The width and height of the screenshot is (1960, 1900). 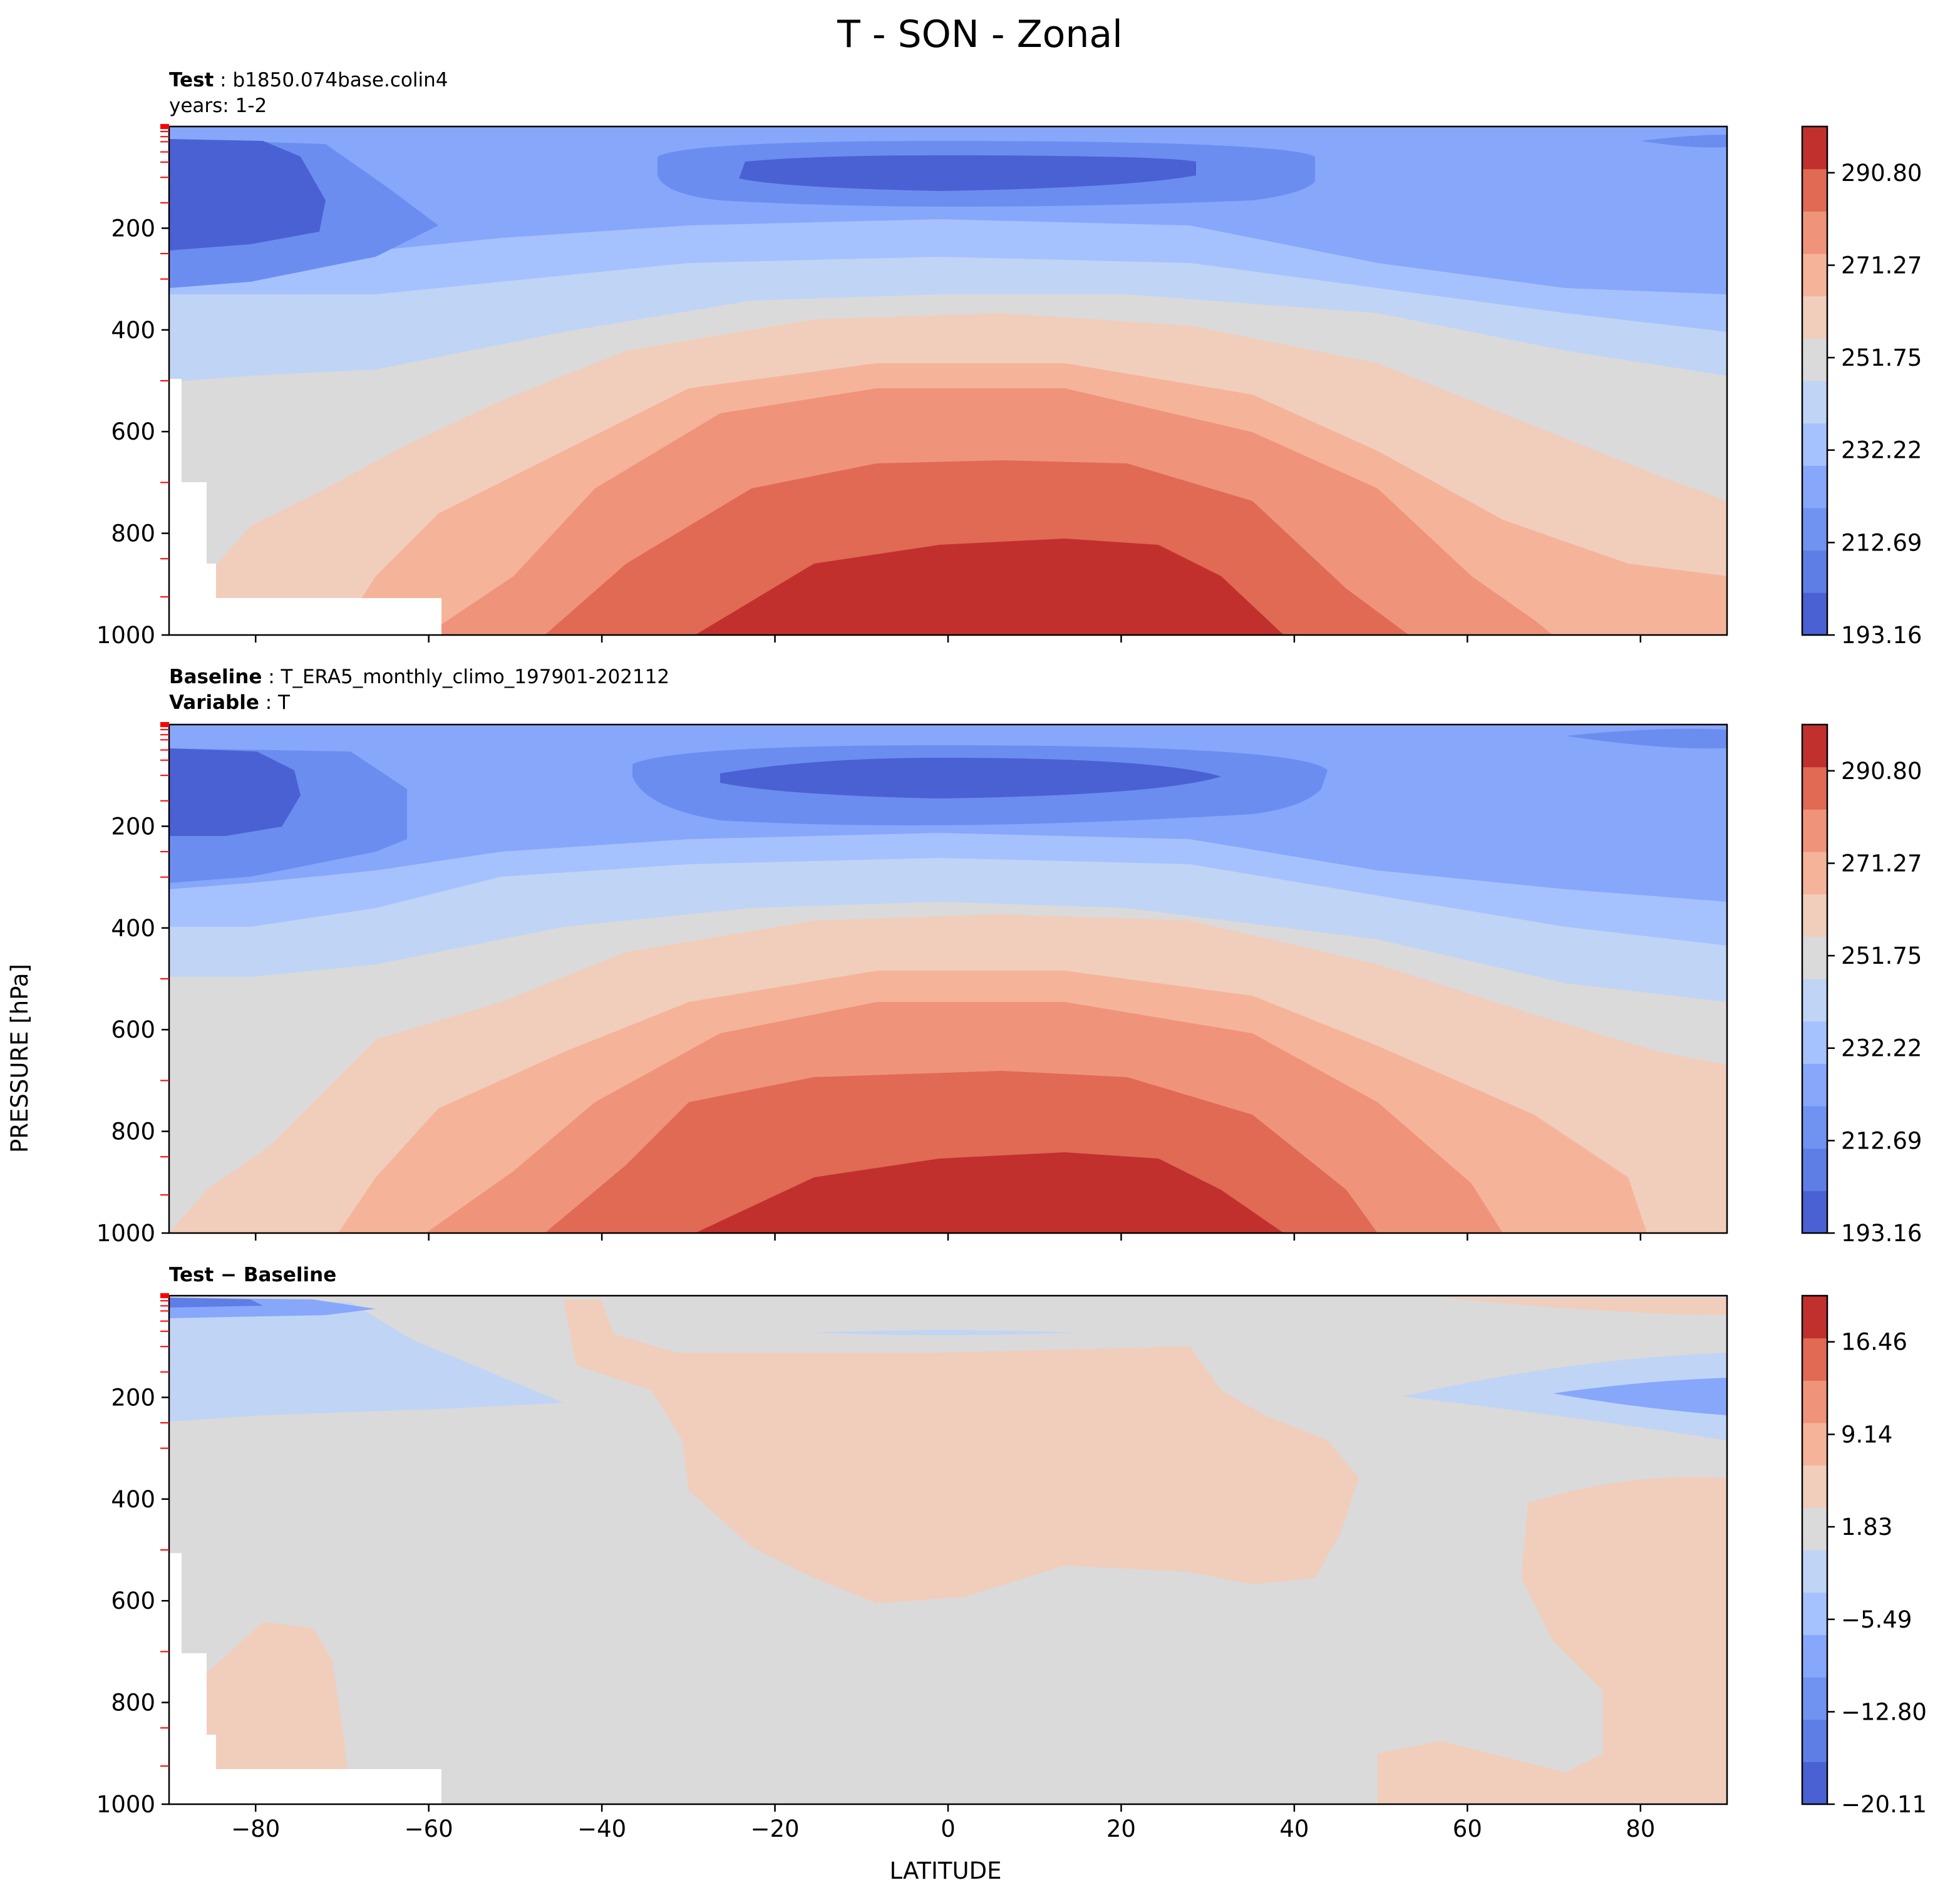 What do you see at coordinates (192, 80) in the screenshot?
I see `test-label: Test` at bounding box center [192, 80].